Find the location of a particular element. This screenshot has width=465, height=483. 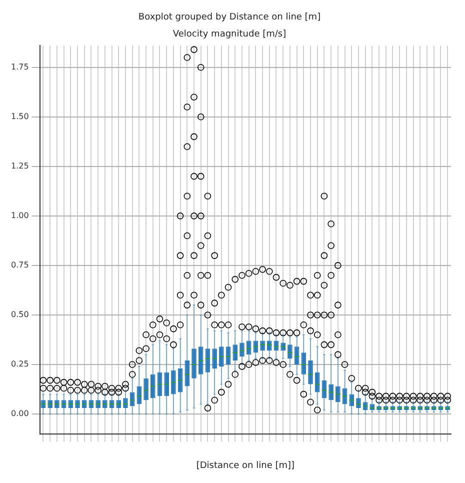

y-tick-label: 0.75 is located at coordinates (20, 265).